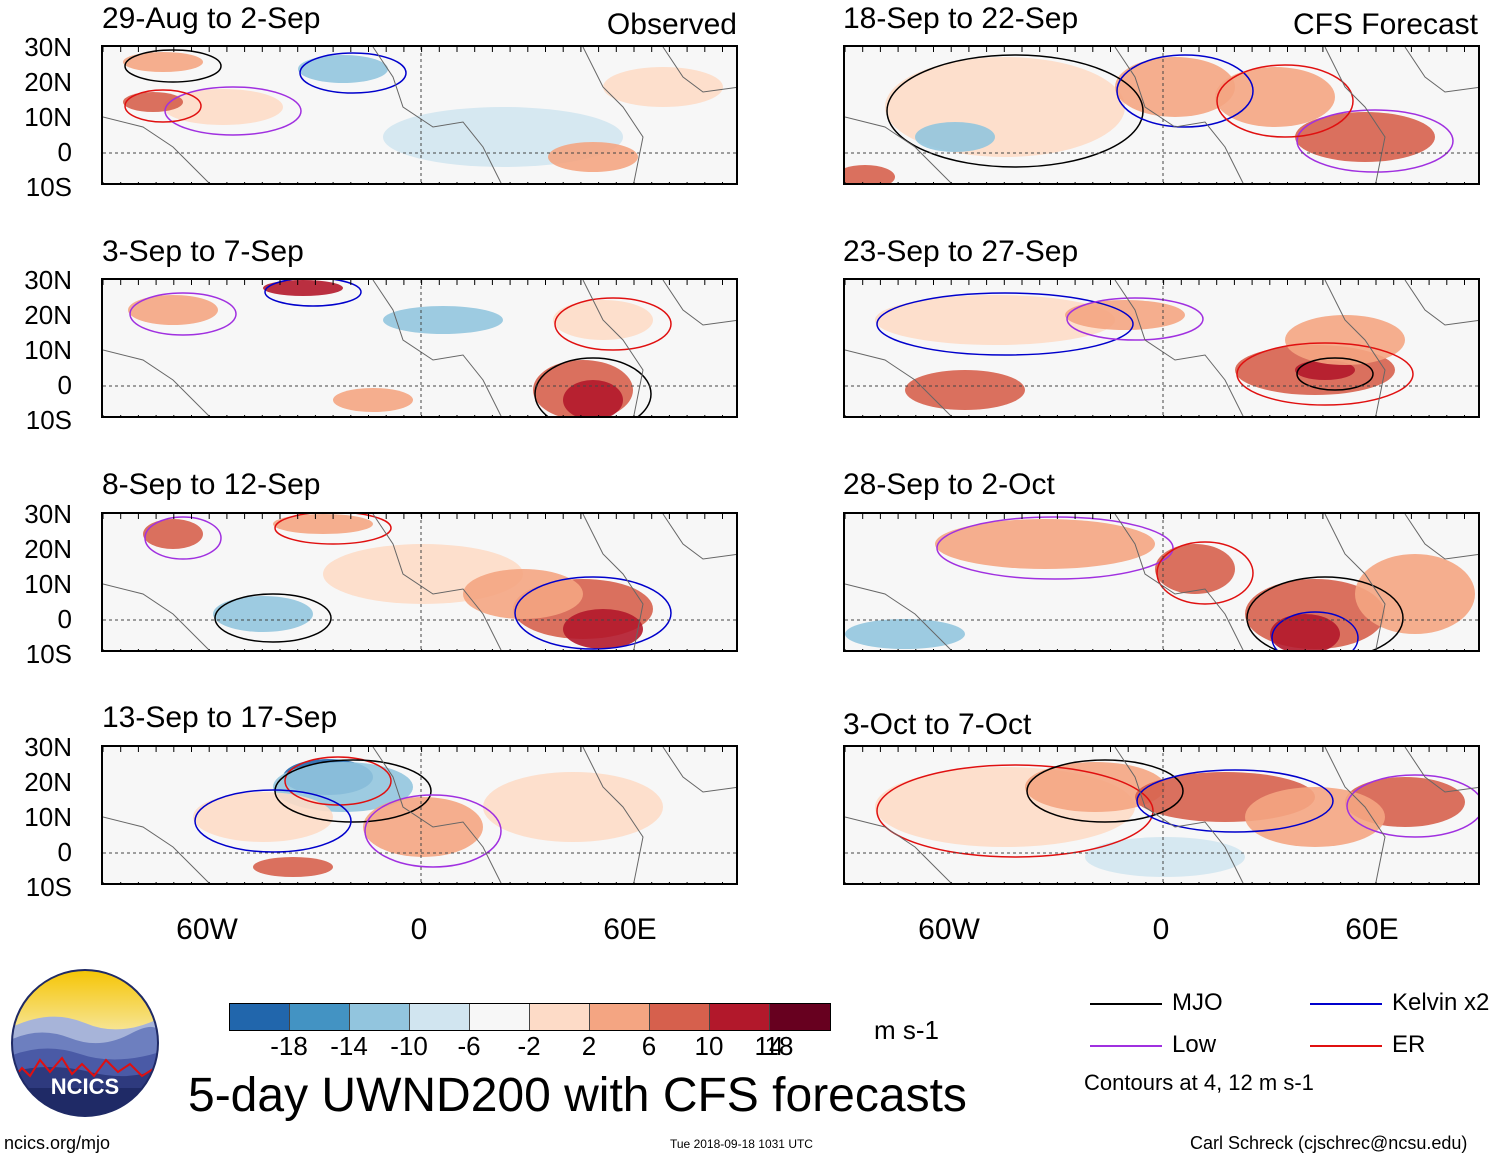 The height and width of the screenshot is (1159, 1510). What do you see at coordinates (469, 1046) in the screenshot?
I see `colorbar-tick: -6` at bounding box center [469, 1046].